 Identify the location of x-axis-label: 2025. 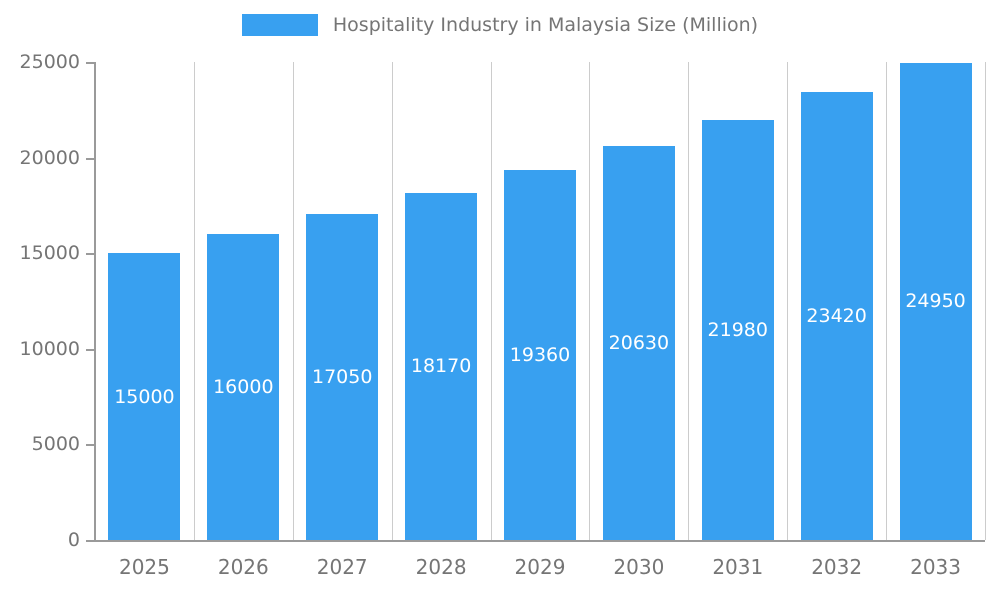
(144, 567).